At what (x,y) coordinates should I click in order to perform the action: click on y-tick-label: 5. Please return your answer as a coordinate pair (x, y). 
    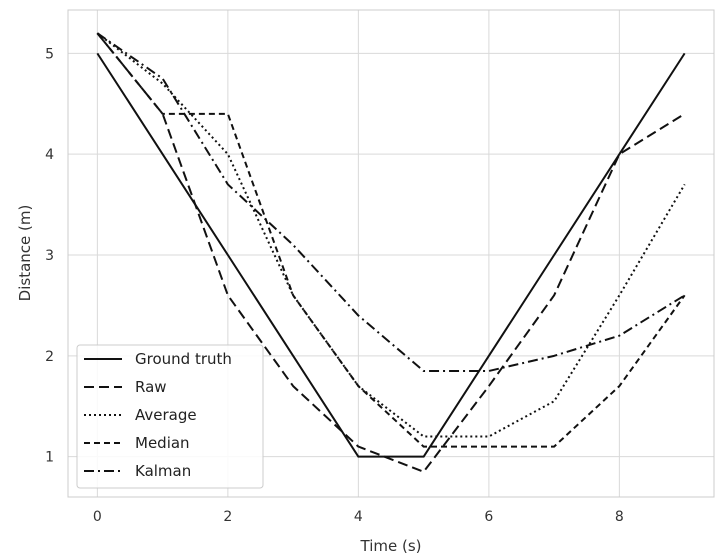
    Looking at the image, I should click on (49, 54).